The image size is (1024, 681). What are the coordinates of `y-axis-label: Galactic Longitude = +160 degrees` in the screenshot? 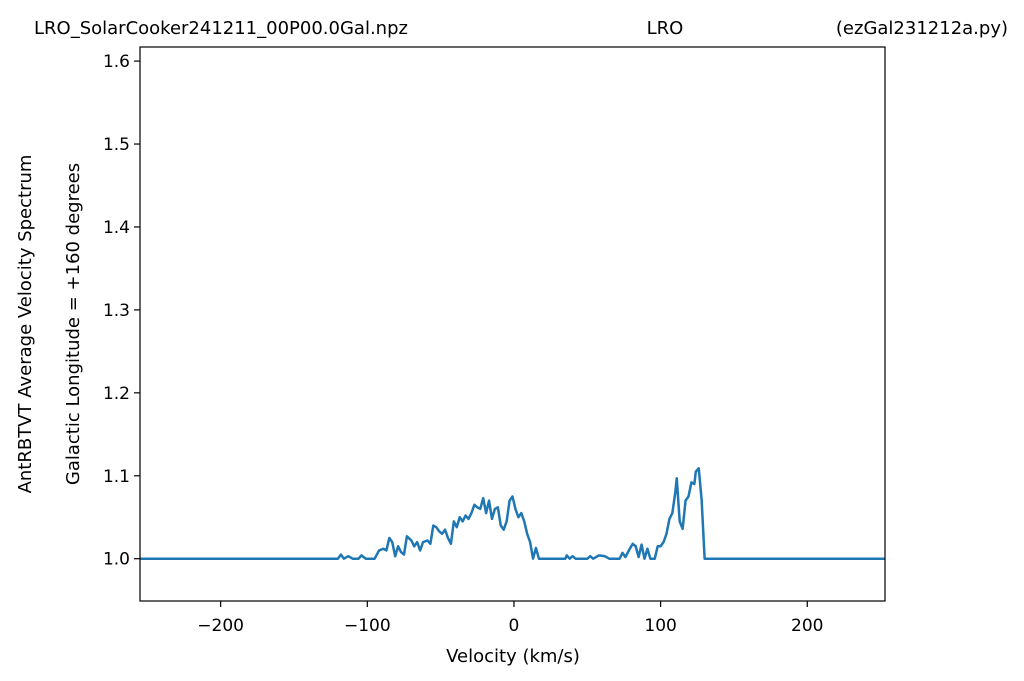 It's located at (73, 324).